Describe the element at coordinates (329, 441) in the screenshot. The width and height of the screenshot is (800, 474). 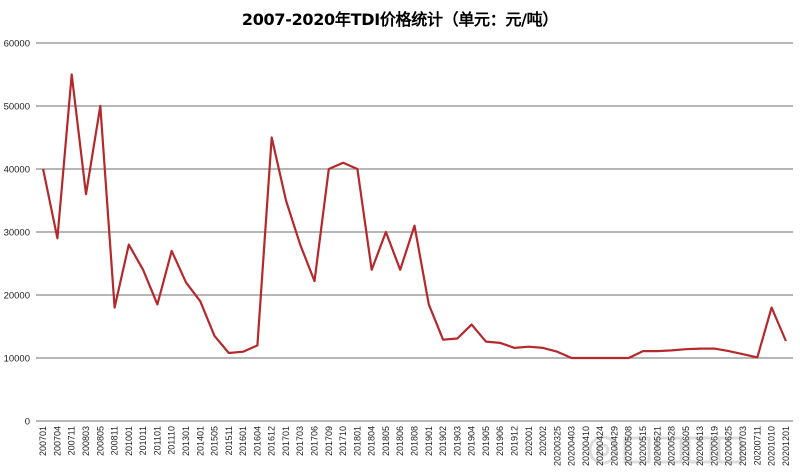
I see `x-tick-label: 201709` at that location.